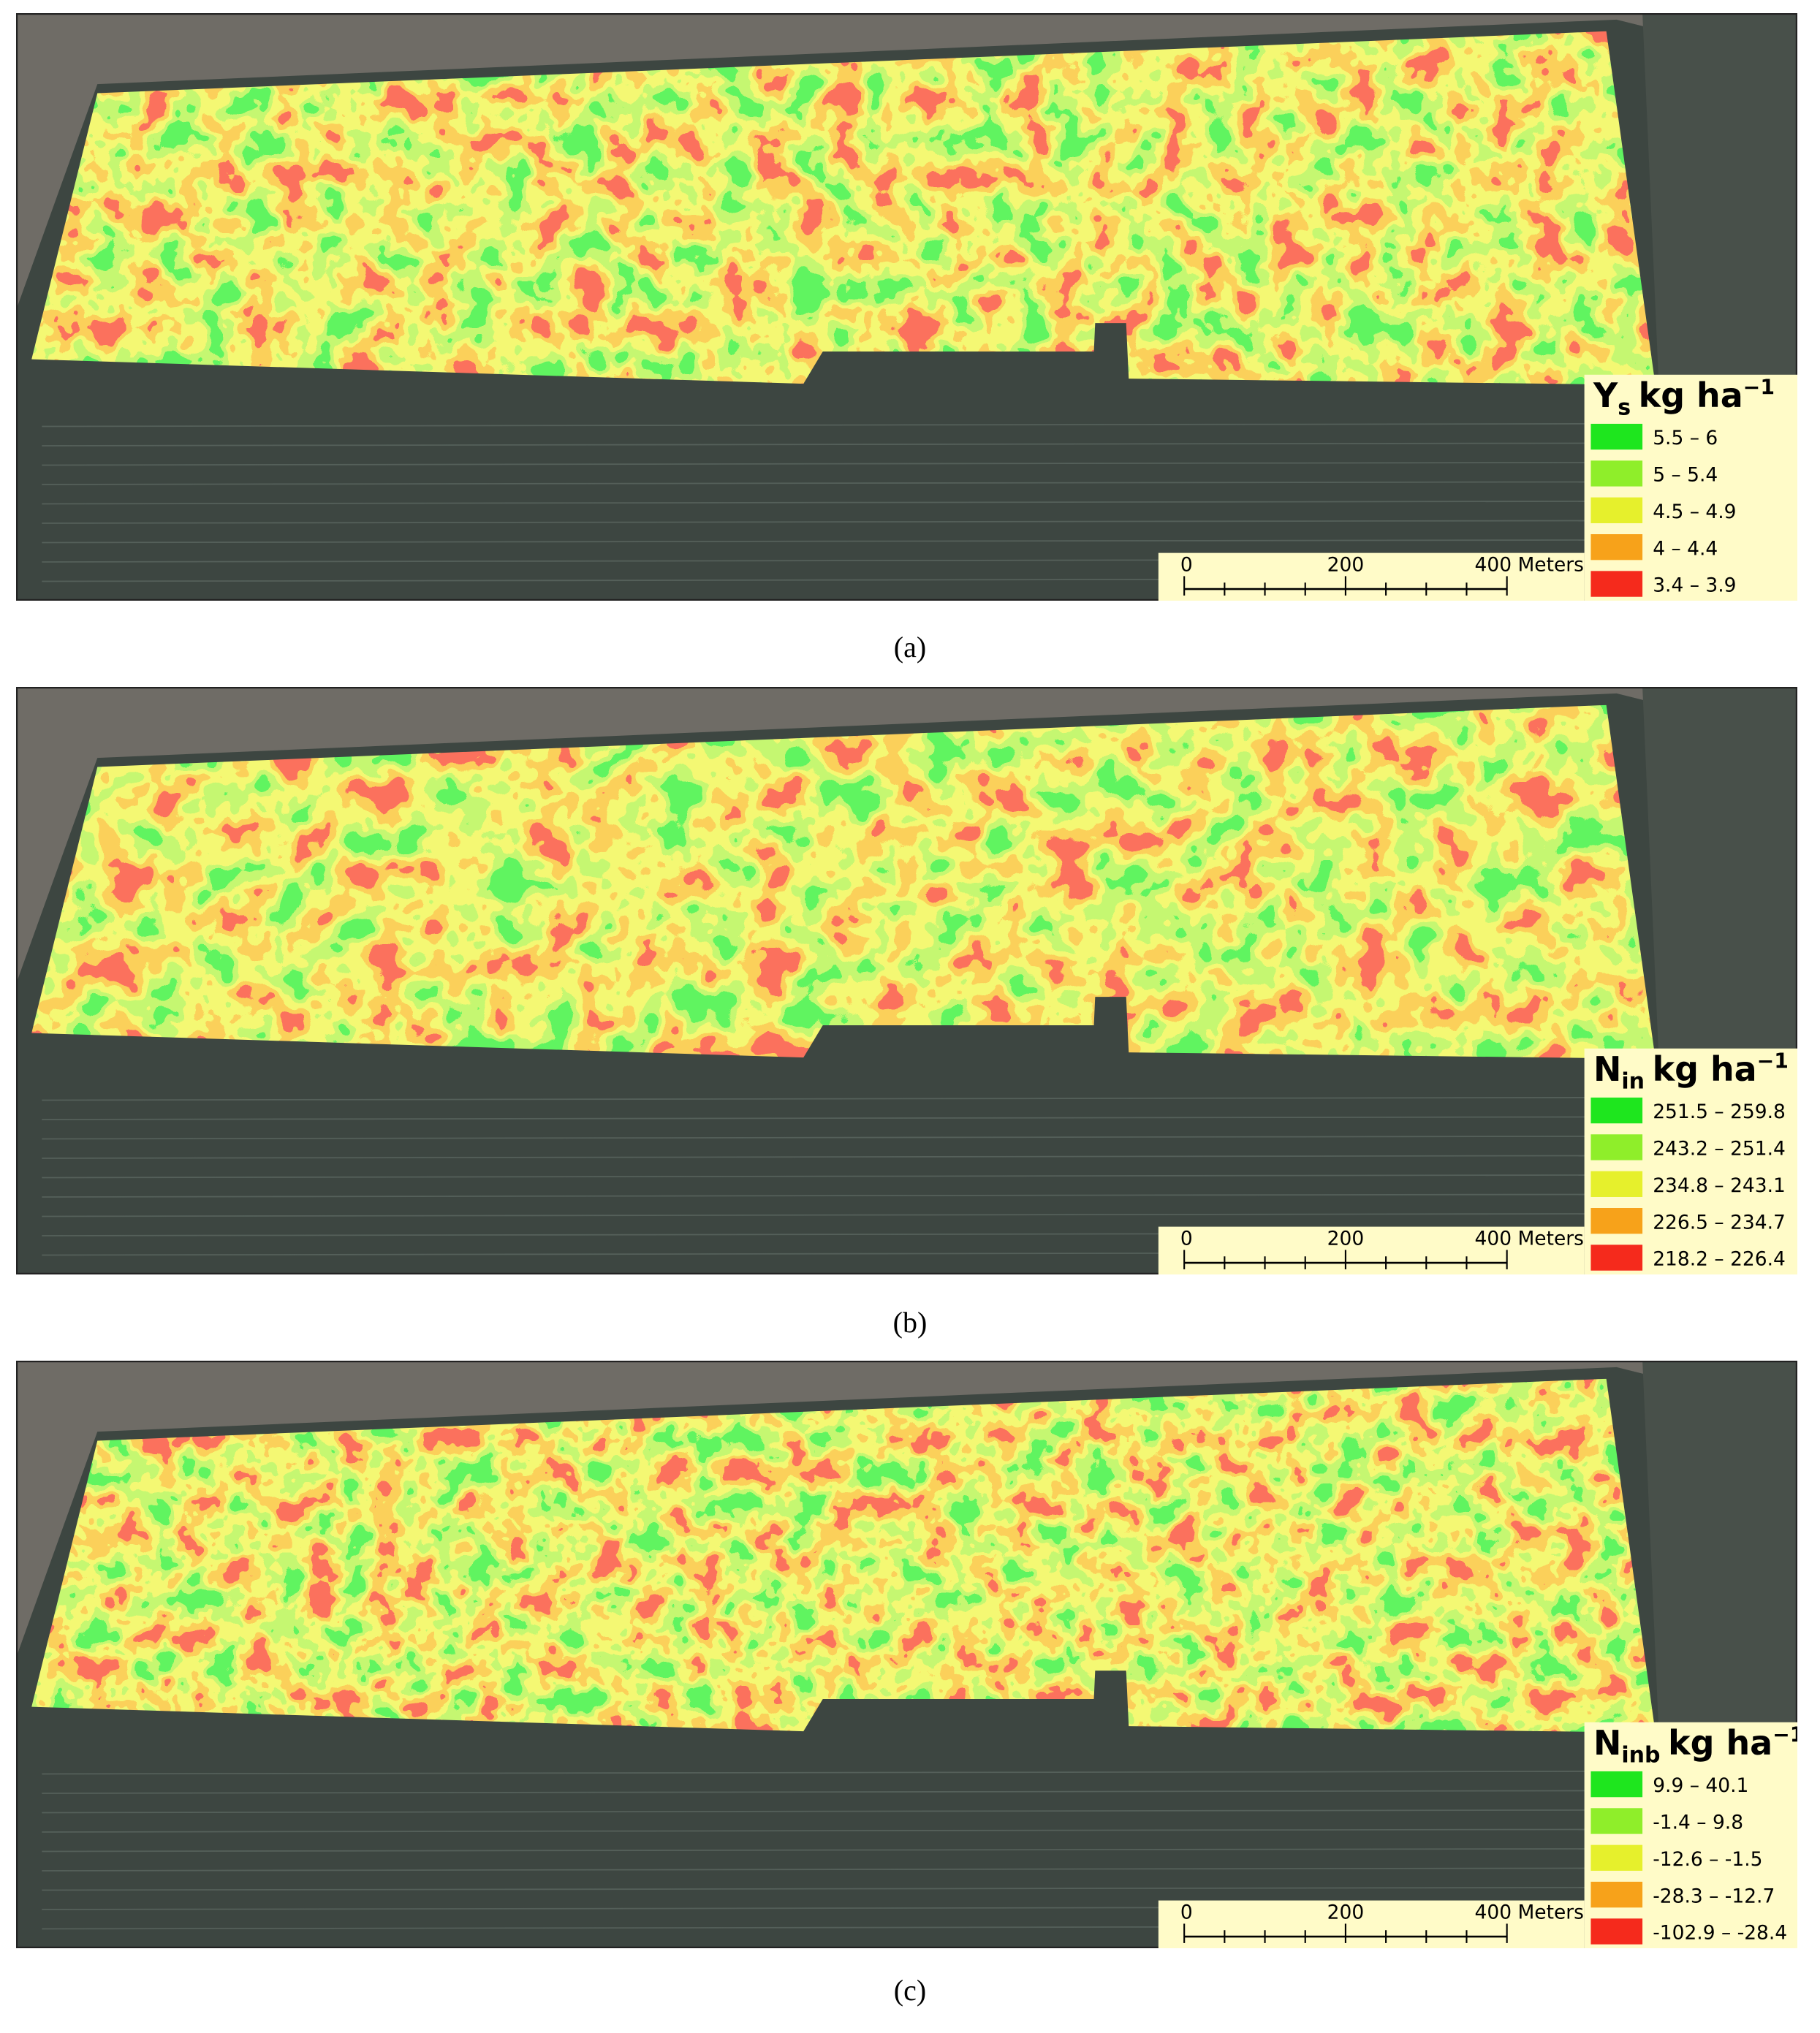 Image resolution: width=1820 pixels, height=2033 pixels. Describe the element at coordinates (1685, 475) in the screenshot. I see `legend-label: 5 – 5.4` at that location.